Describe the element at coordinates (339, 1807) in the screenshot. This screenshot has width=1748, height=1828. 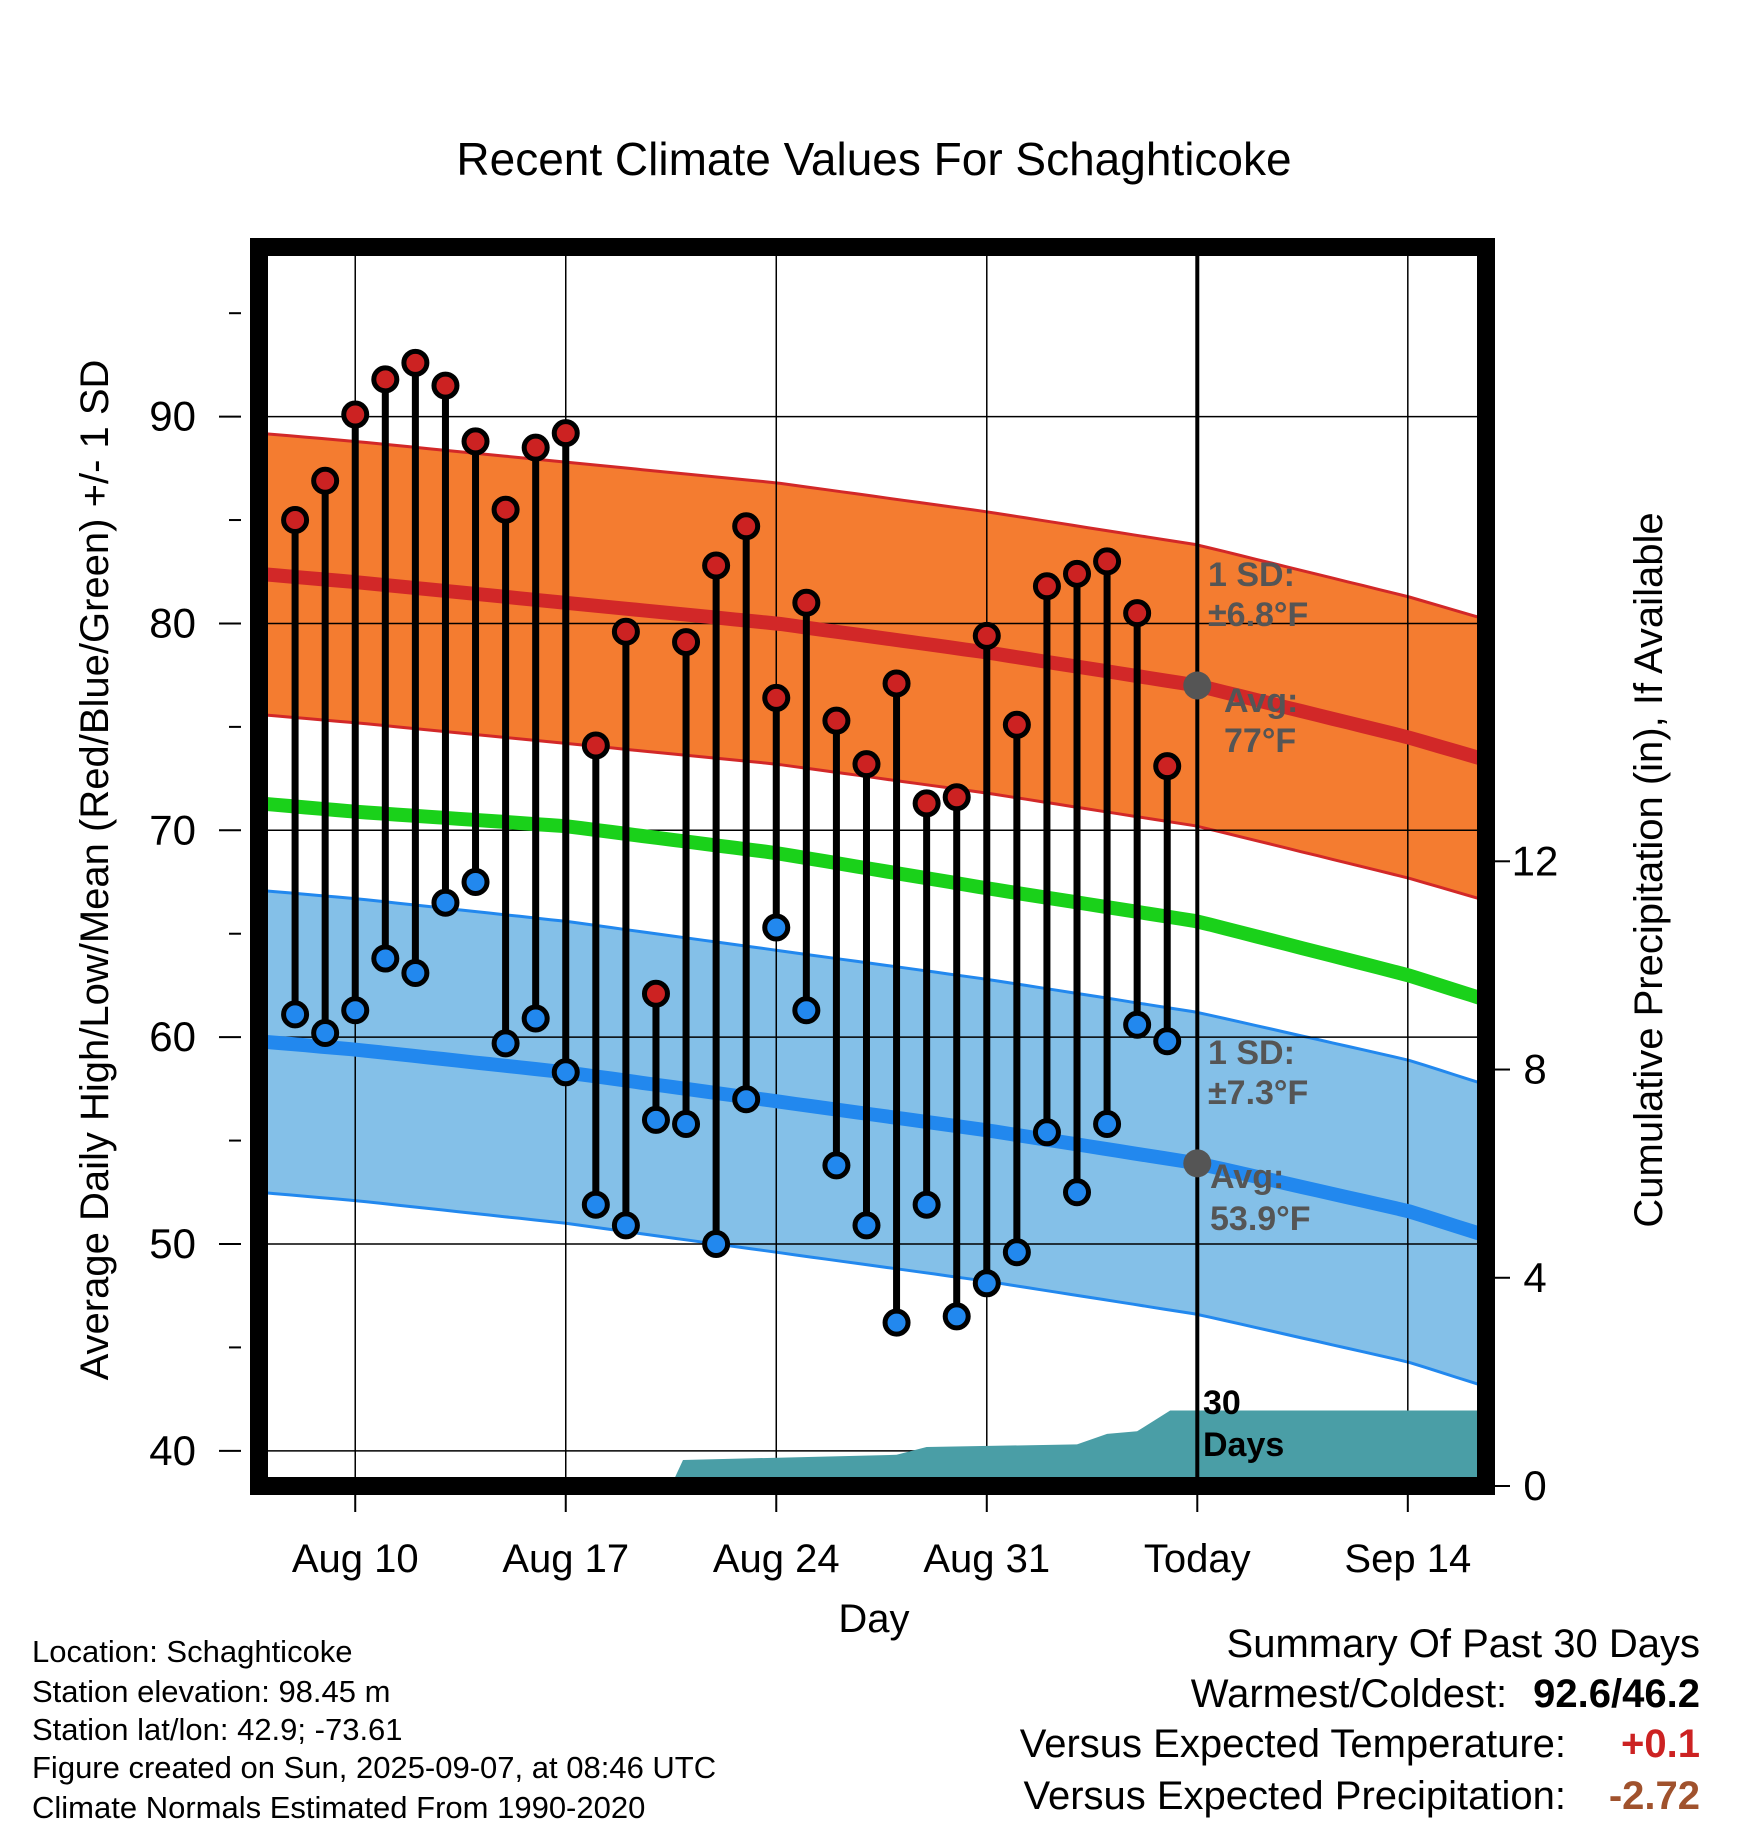
I see `normals-text: Climate Normals Estimated From 1990-2020` at that location.